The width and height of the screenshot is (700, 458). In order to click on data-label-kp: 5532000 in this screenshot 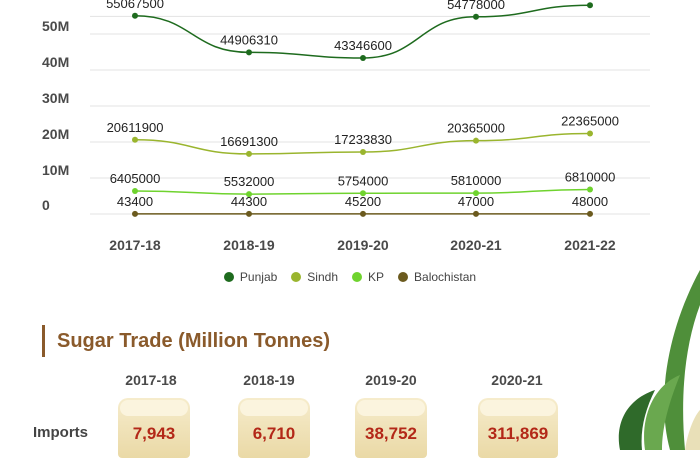, I will do `click(249, 181)`.